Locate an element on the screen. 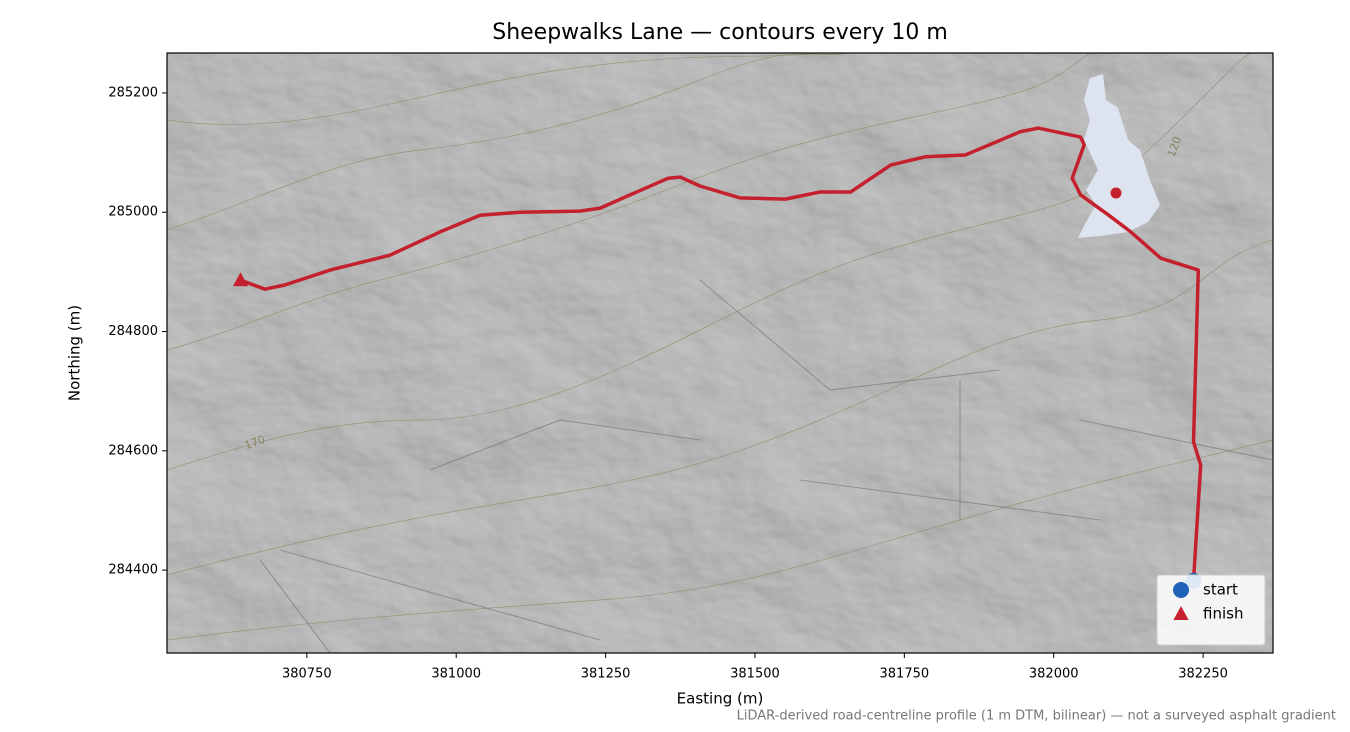 The width and height of the screenshot is (1350, 732). inset-location is located at coordinates (1116, 193).